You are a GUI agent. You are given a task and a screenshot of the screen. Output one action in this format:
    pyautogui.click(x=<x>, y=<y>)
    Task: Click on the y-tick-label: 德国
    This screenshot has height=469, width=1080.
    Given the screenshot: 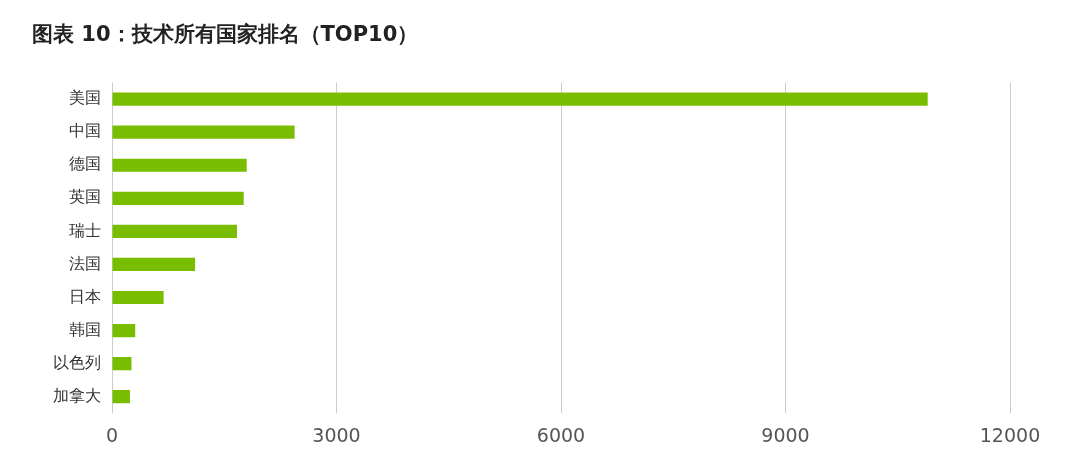 What is the action you would take?
    pyautogui.click(x=85, y=164)
    